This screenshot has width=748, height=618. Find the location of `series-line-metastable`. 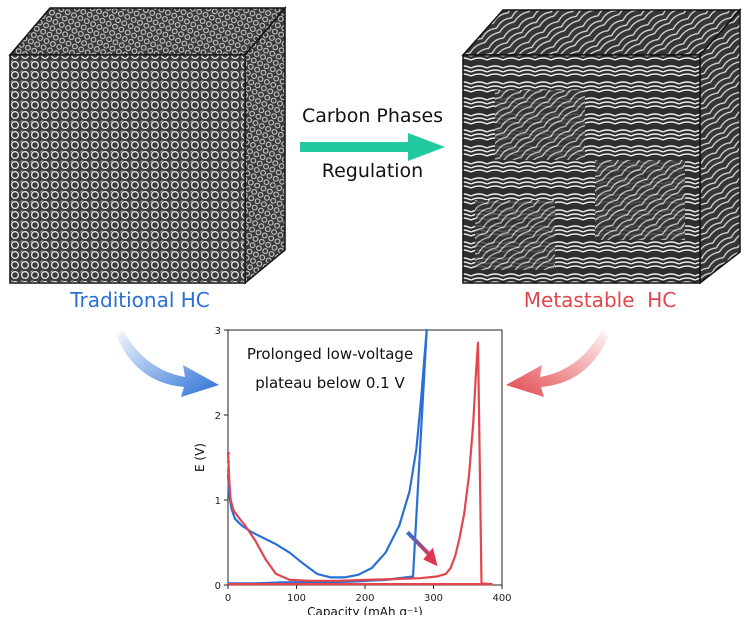

series-line-metastable is located at coordinates (359, 463).